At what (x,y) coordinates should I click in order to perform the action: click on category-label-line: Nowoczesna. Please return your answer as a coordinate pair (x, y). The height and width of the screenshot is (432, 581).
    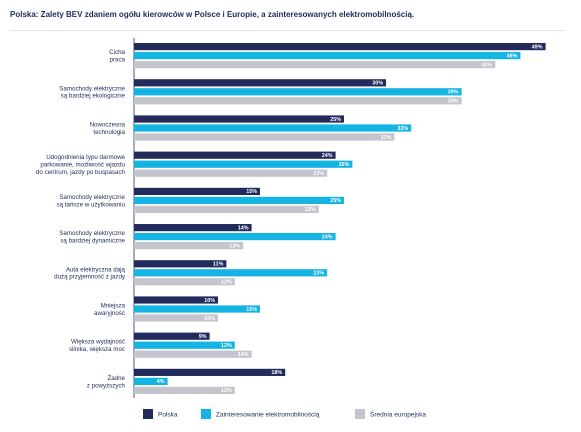
    Looking at the image, I should click on (108, 125).